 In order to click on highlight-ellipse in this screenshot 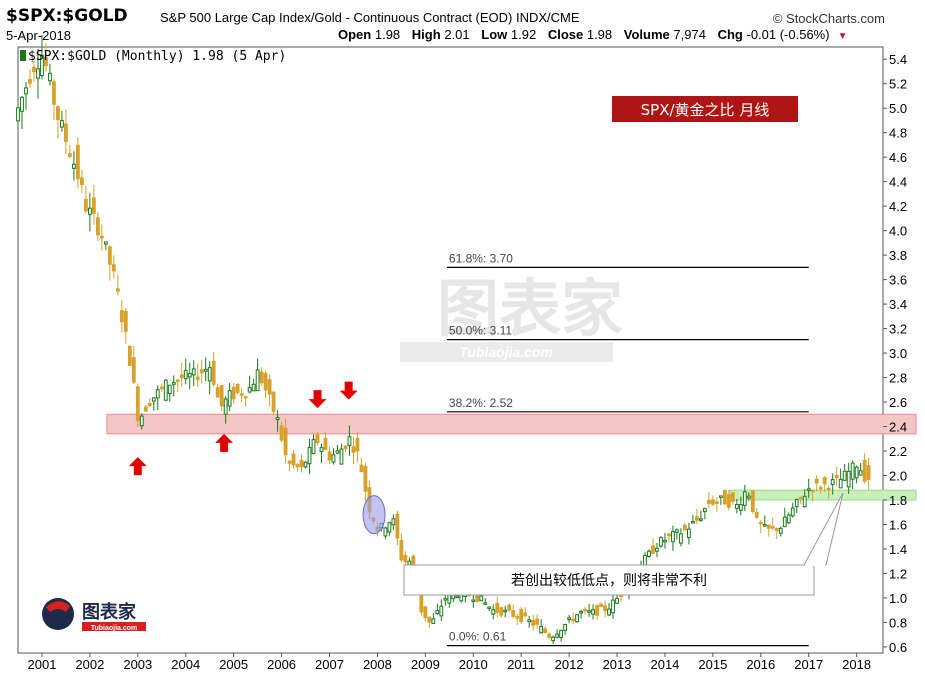, I will do `click(374, 515)`.